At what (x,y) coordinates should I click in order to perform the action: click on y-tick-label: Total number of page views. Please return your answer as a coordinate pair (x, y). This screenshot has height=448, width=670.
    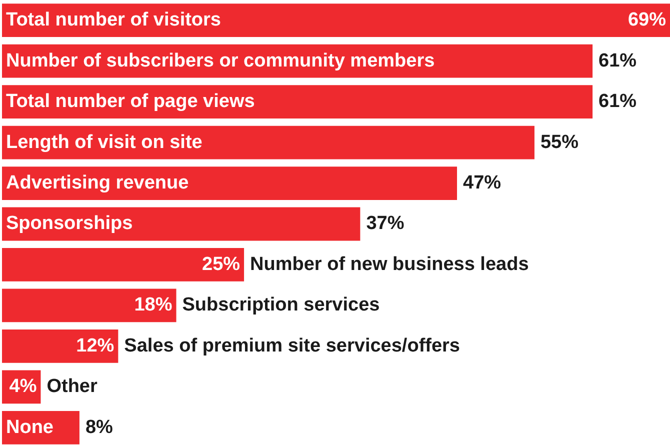
    Looking at the image, I should click on (130, 101).